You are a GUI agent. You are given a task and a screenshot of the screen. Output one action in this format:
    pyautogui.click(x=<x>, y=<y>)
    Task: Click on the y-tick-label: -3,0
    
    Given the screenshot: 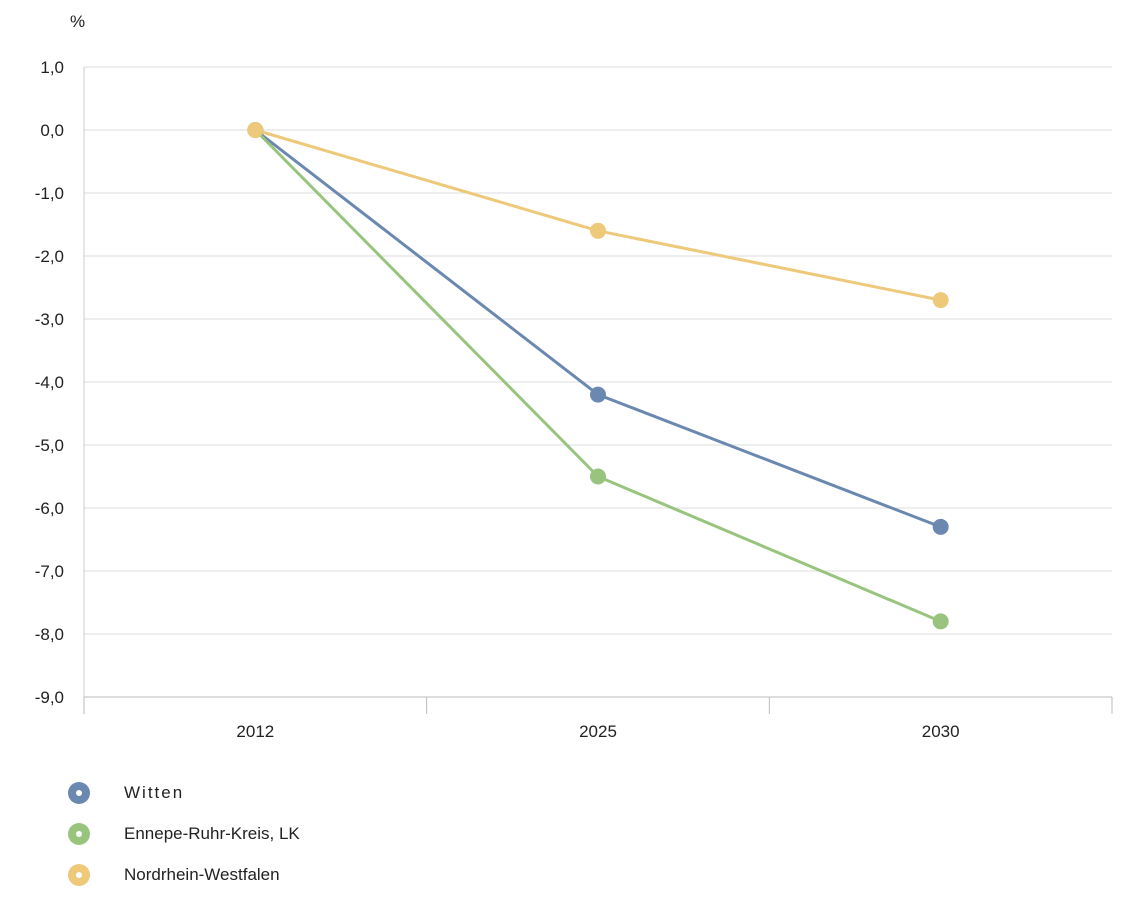 What is the action you would take?
    pyautogui.click(x=49, y=319)
    